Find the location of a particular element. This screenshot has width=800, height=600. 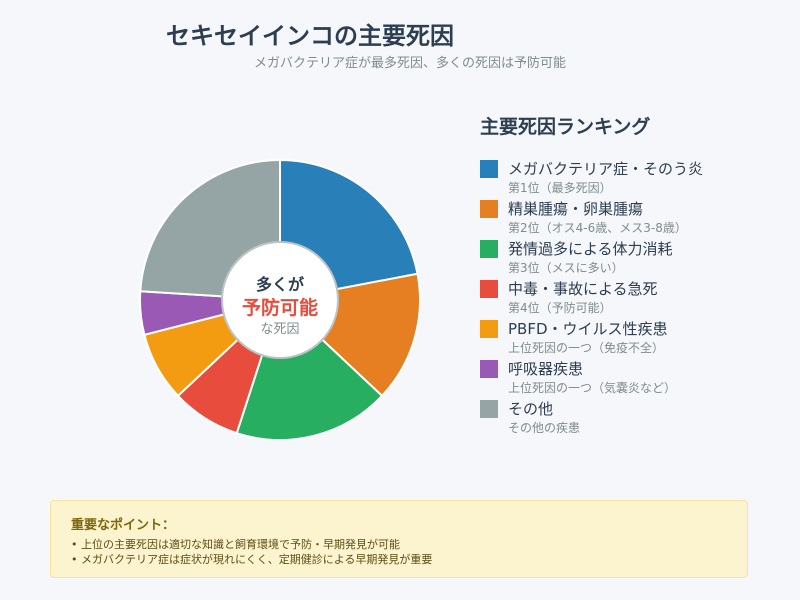

center-label-line2: 予防可能 is located at coordinates (280, 307).